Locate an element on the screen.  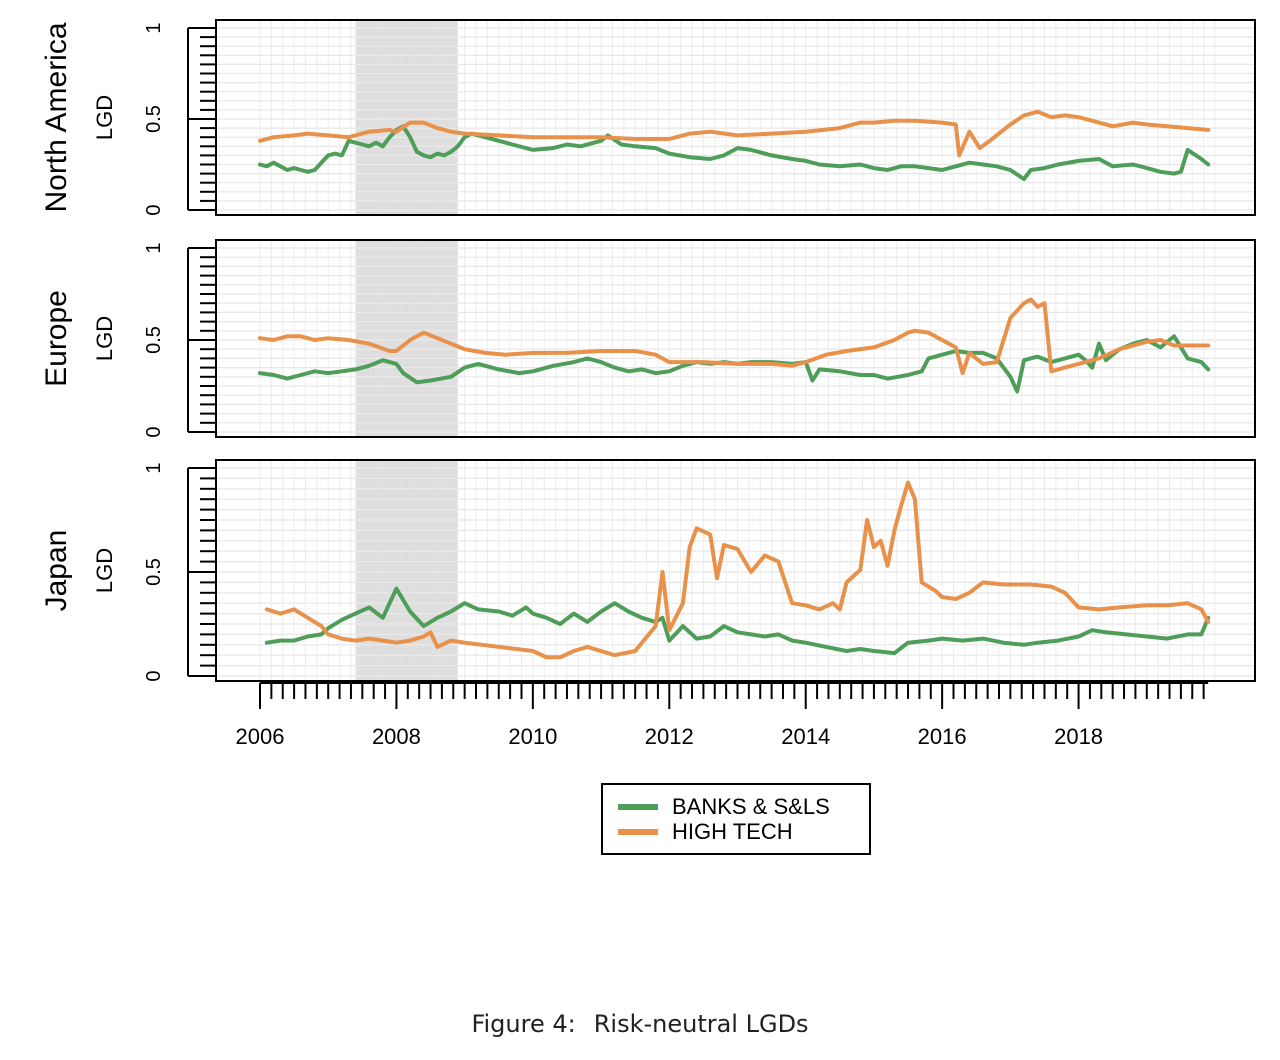
legend-label-banks: BANKS & S&LS is located at coordinates (751, 806).